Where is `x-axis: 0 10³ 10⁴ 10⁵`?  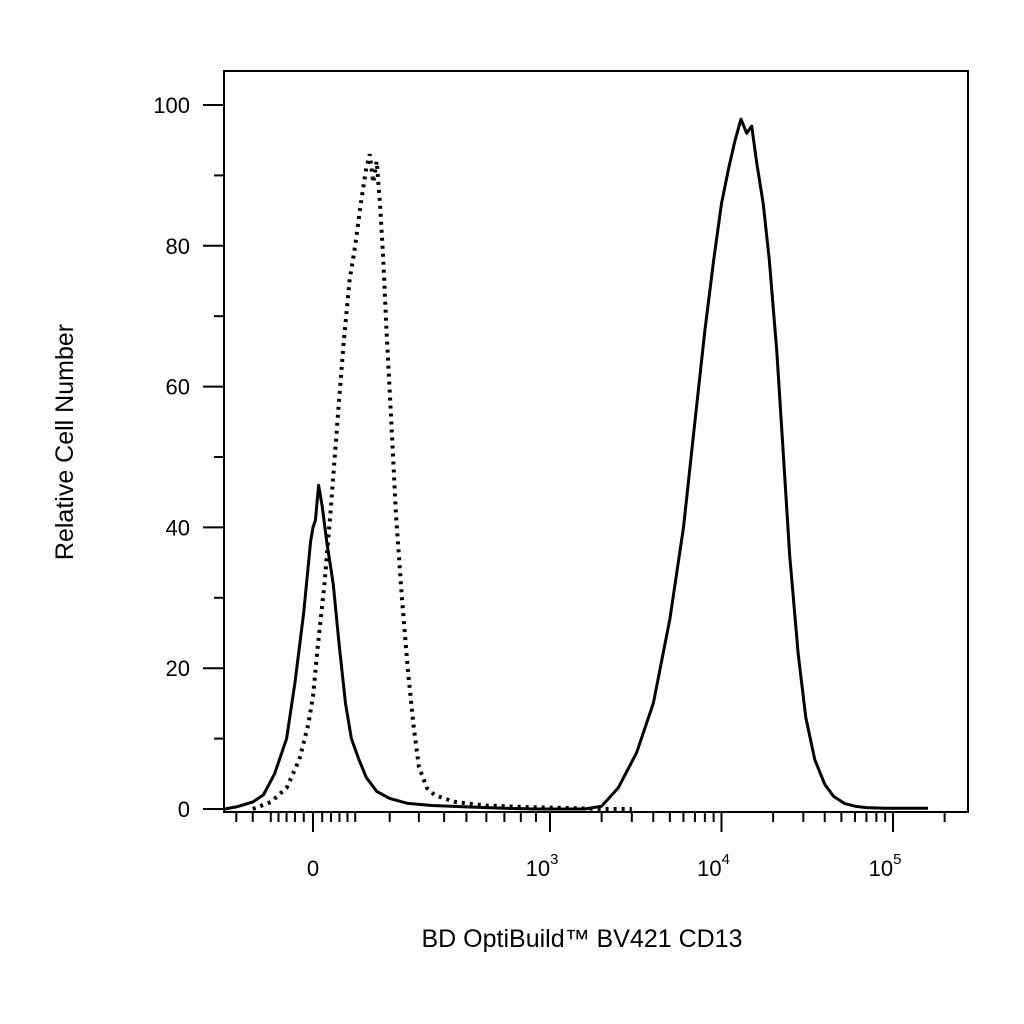 x-axis: 0 10³ 10⁴ 10⁵ is located at coordinates (590, 846).